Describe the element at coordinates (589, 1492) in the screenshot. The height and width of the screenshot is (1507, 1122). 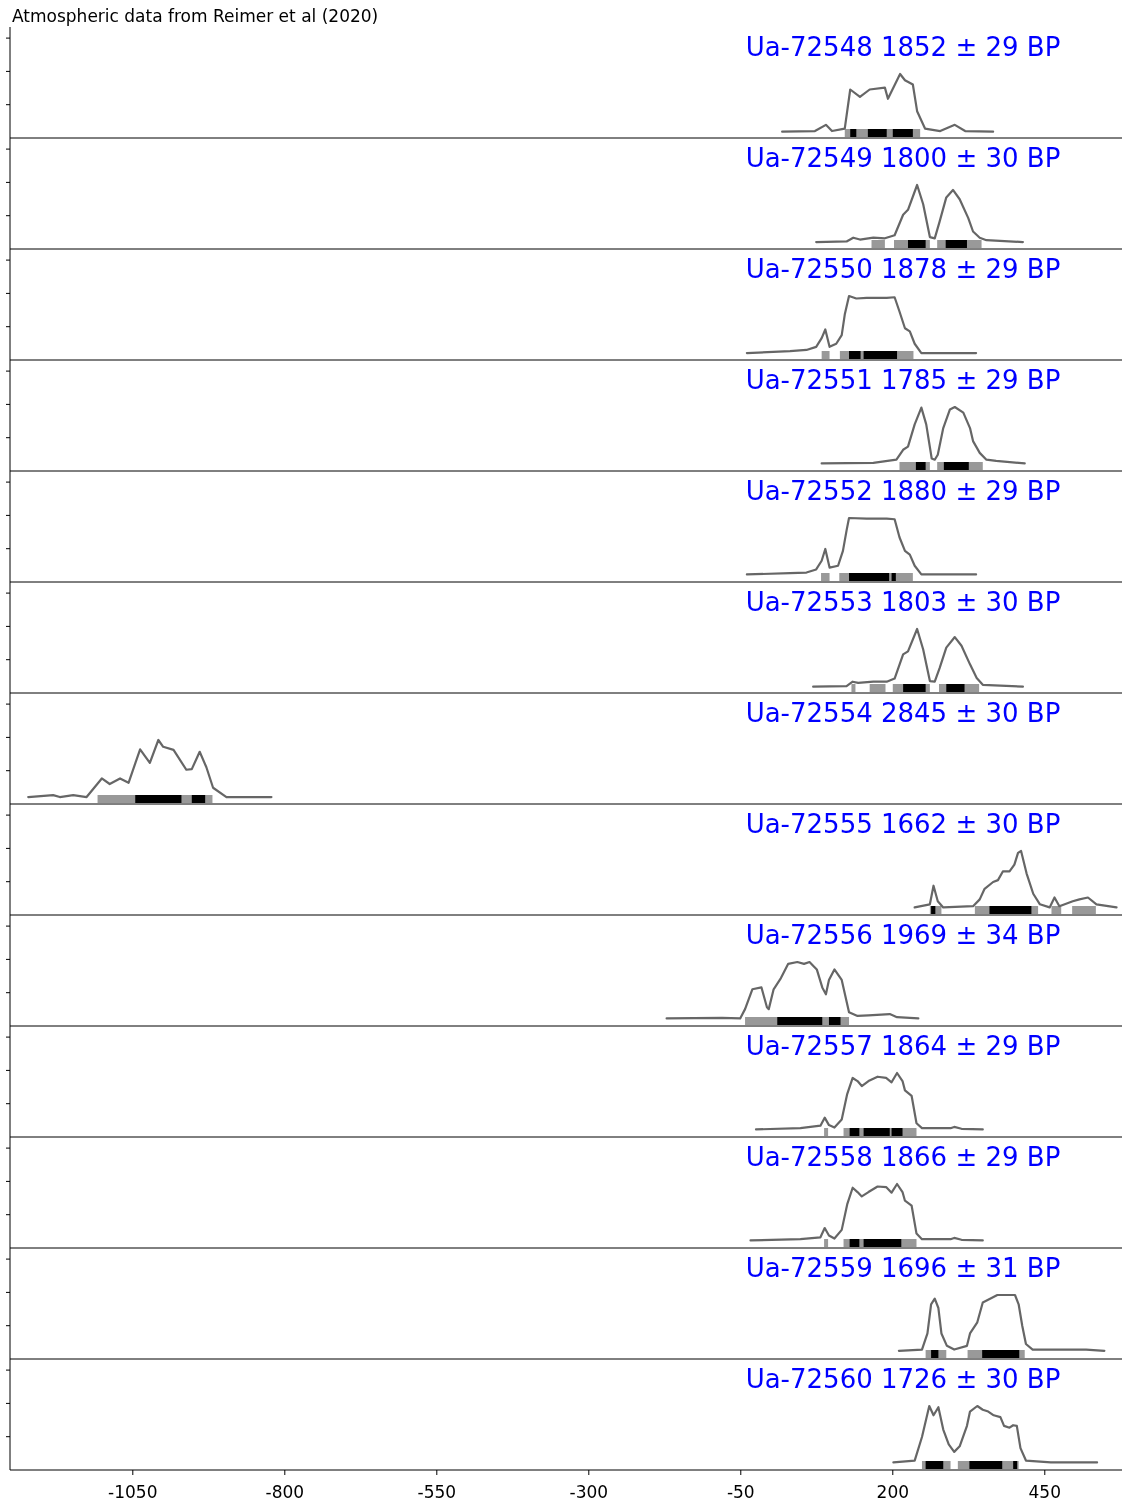
I see `x-tick-label: -300` at that location.